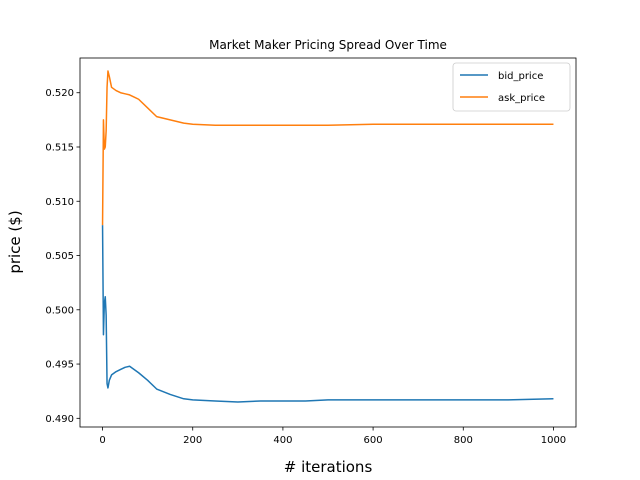 The image size is (640, 480). I want to click on x-axis-label: # iterations, so click(328, 467).